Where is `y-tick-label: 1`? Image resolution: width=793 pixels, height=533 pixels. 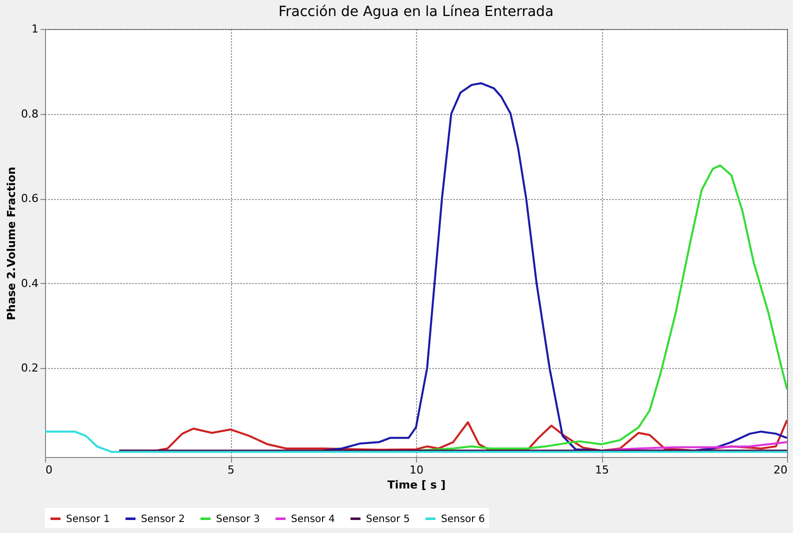
y-tick-label: 1 is located at coordinates (35, 29).